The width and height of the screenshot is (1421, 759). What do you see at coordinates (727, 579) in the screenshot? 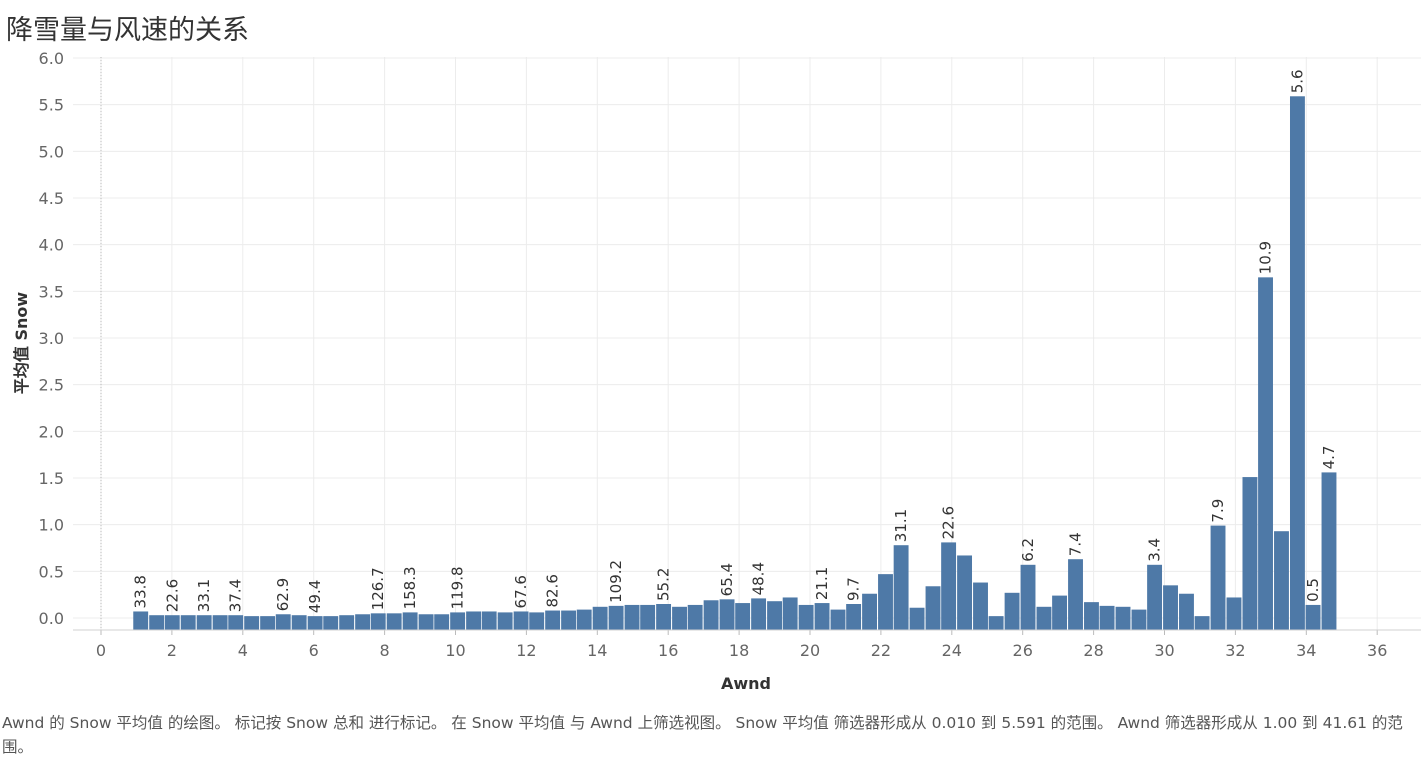
I see `bar-data-label: 65.4` at bounding box center [727, 579].